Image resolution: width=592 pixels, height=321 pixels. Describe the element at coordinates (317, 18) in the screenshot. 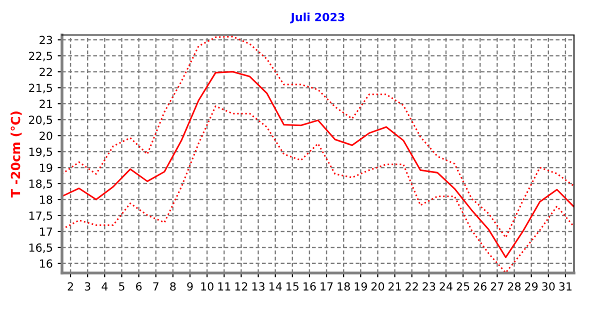

I see `chart-title: Juli 2023` at that location.